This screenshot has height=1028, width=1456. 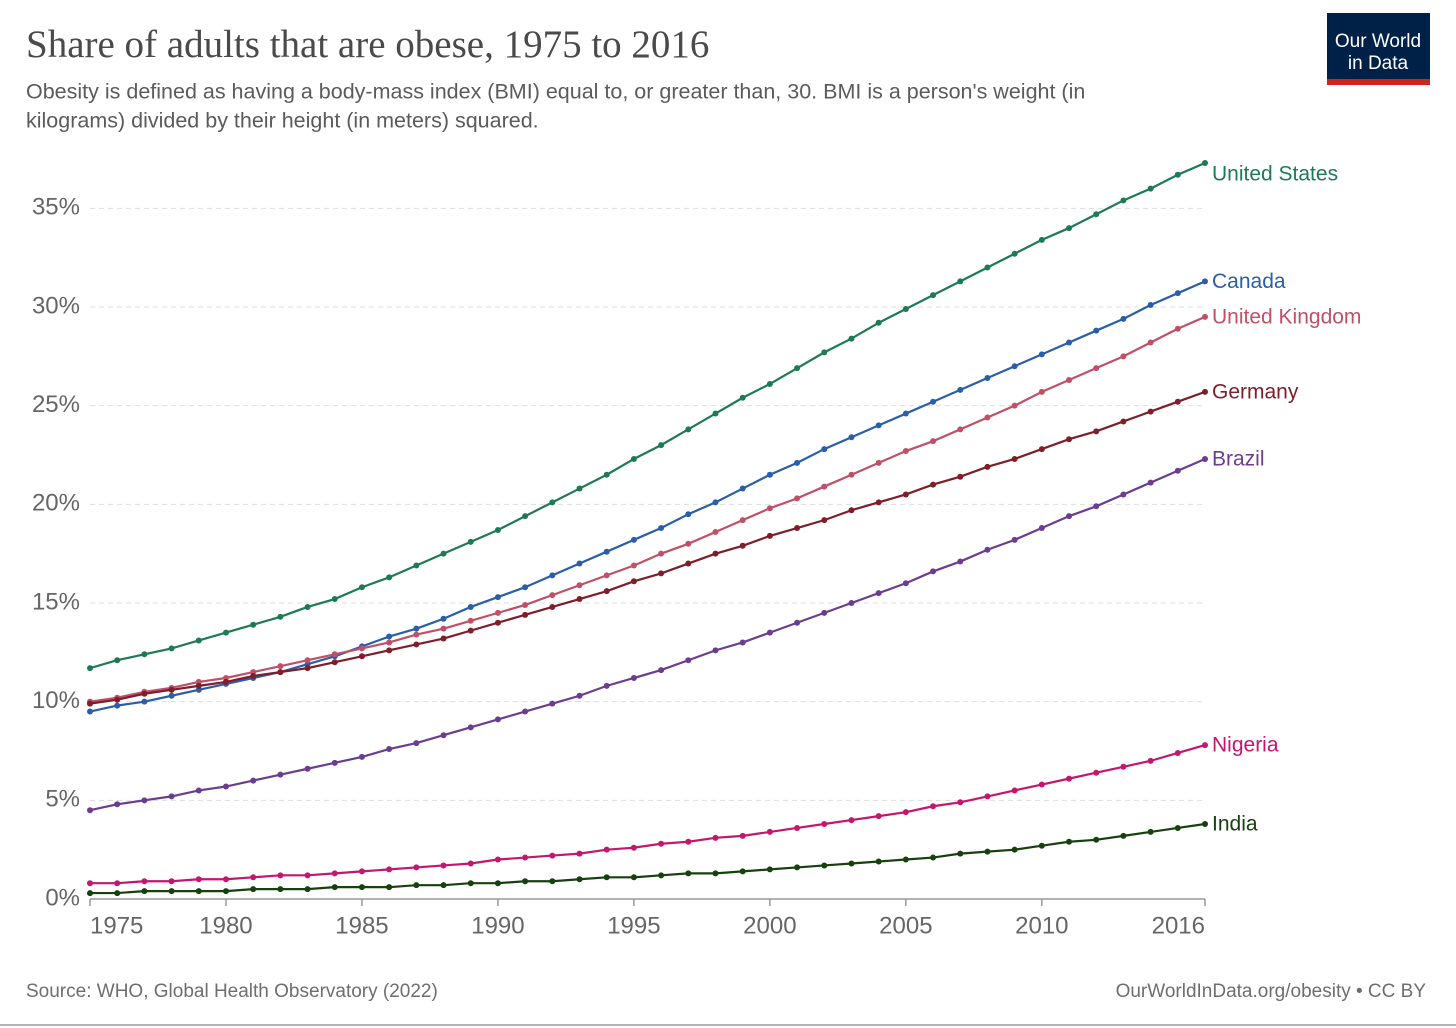 What do you see at coordinates (1378, 41) in the screenshot?
I see `logo-text: Our World` at bounding box center [1378, 41].